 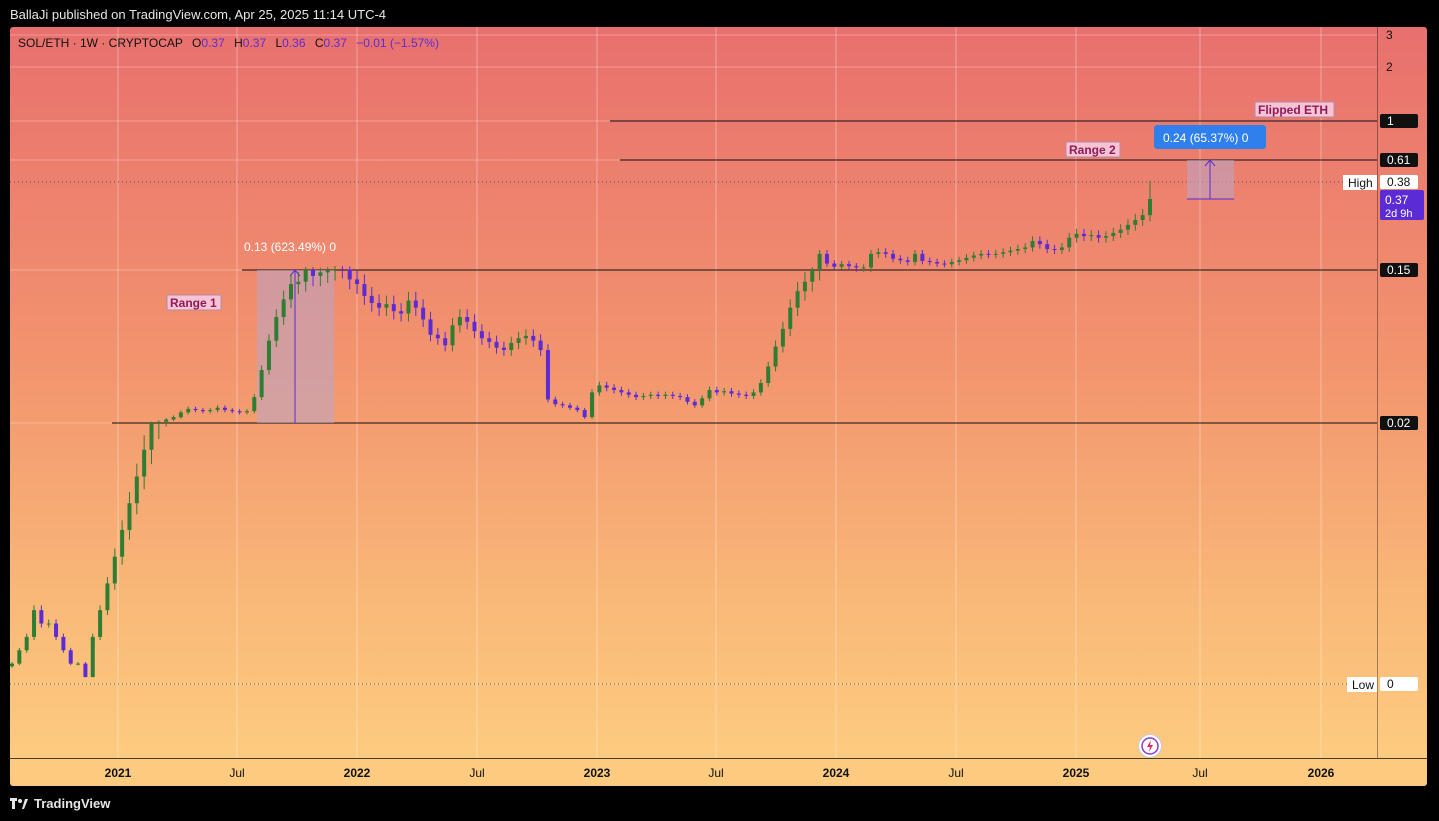 I want to click on y-tag-0: 0, so click(x=1390, y=684).